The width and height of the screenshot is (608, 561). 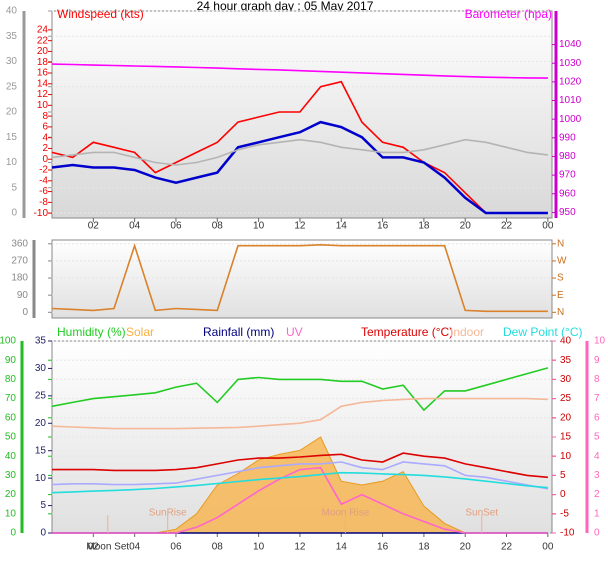 What do you see at coordinates (567, 175) in the screenshot?
I see `y-tick-label: 970` at bounding box center [567, 175].